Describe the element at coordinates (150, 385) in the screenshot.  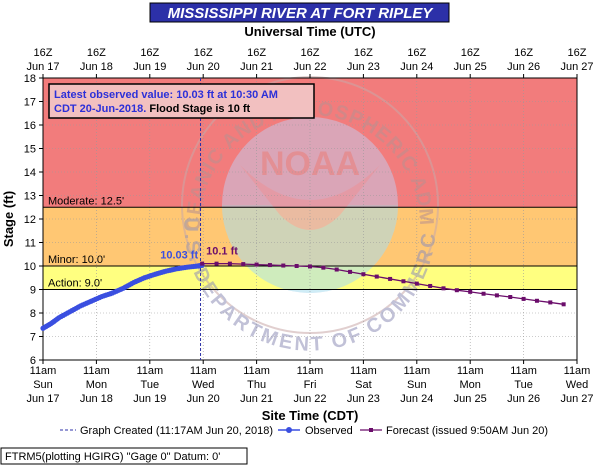
I see `bottom-tick-label-day: Tue` at that location.